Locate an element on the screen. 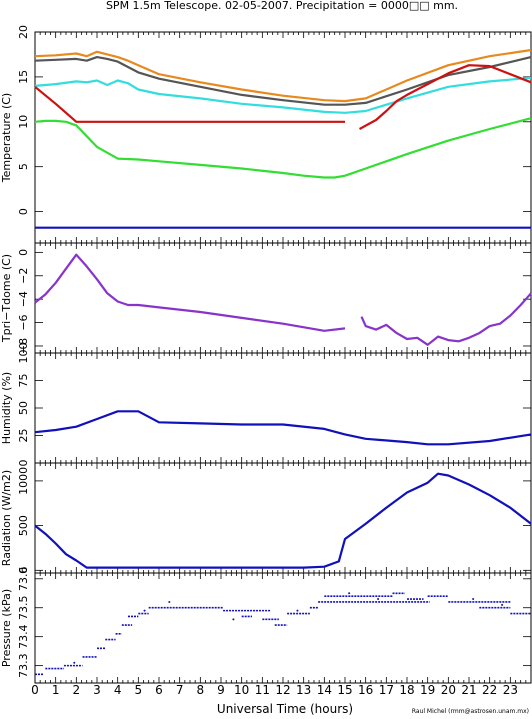 This screenshot has width=532, height=719. y-axis-label: Tpri−Tdome (C) is located at coordinates (6, 298).